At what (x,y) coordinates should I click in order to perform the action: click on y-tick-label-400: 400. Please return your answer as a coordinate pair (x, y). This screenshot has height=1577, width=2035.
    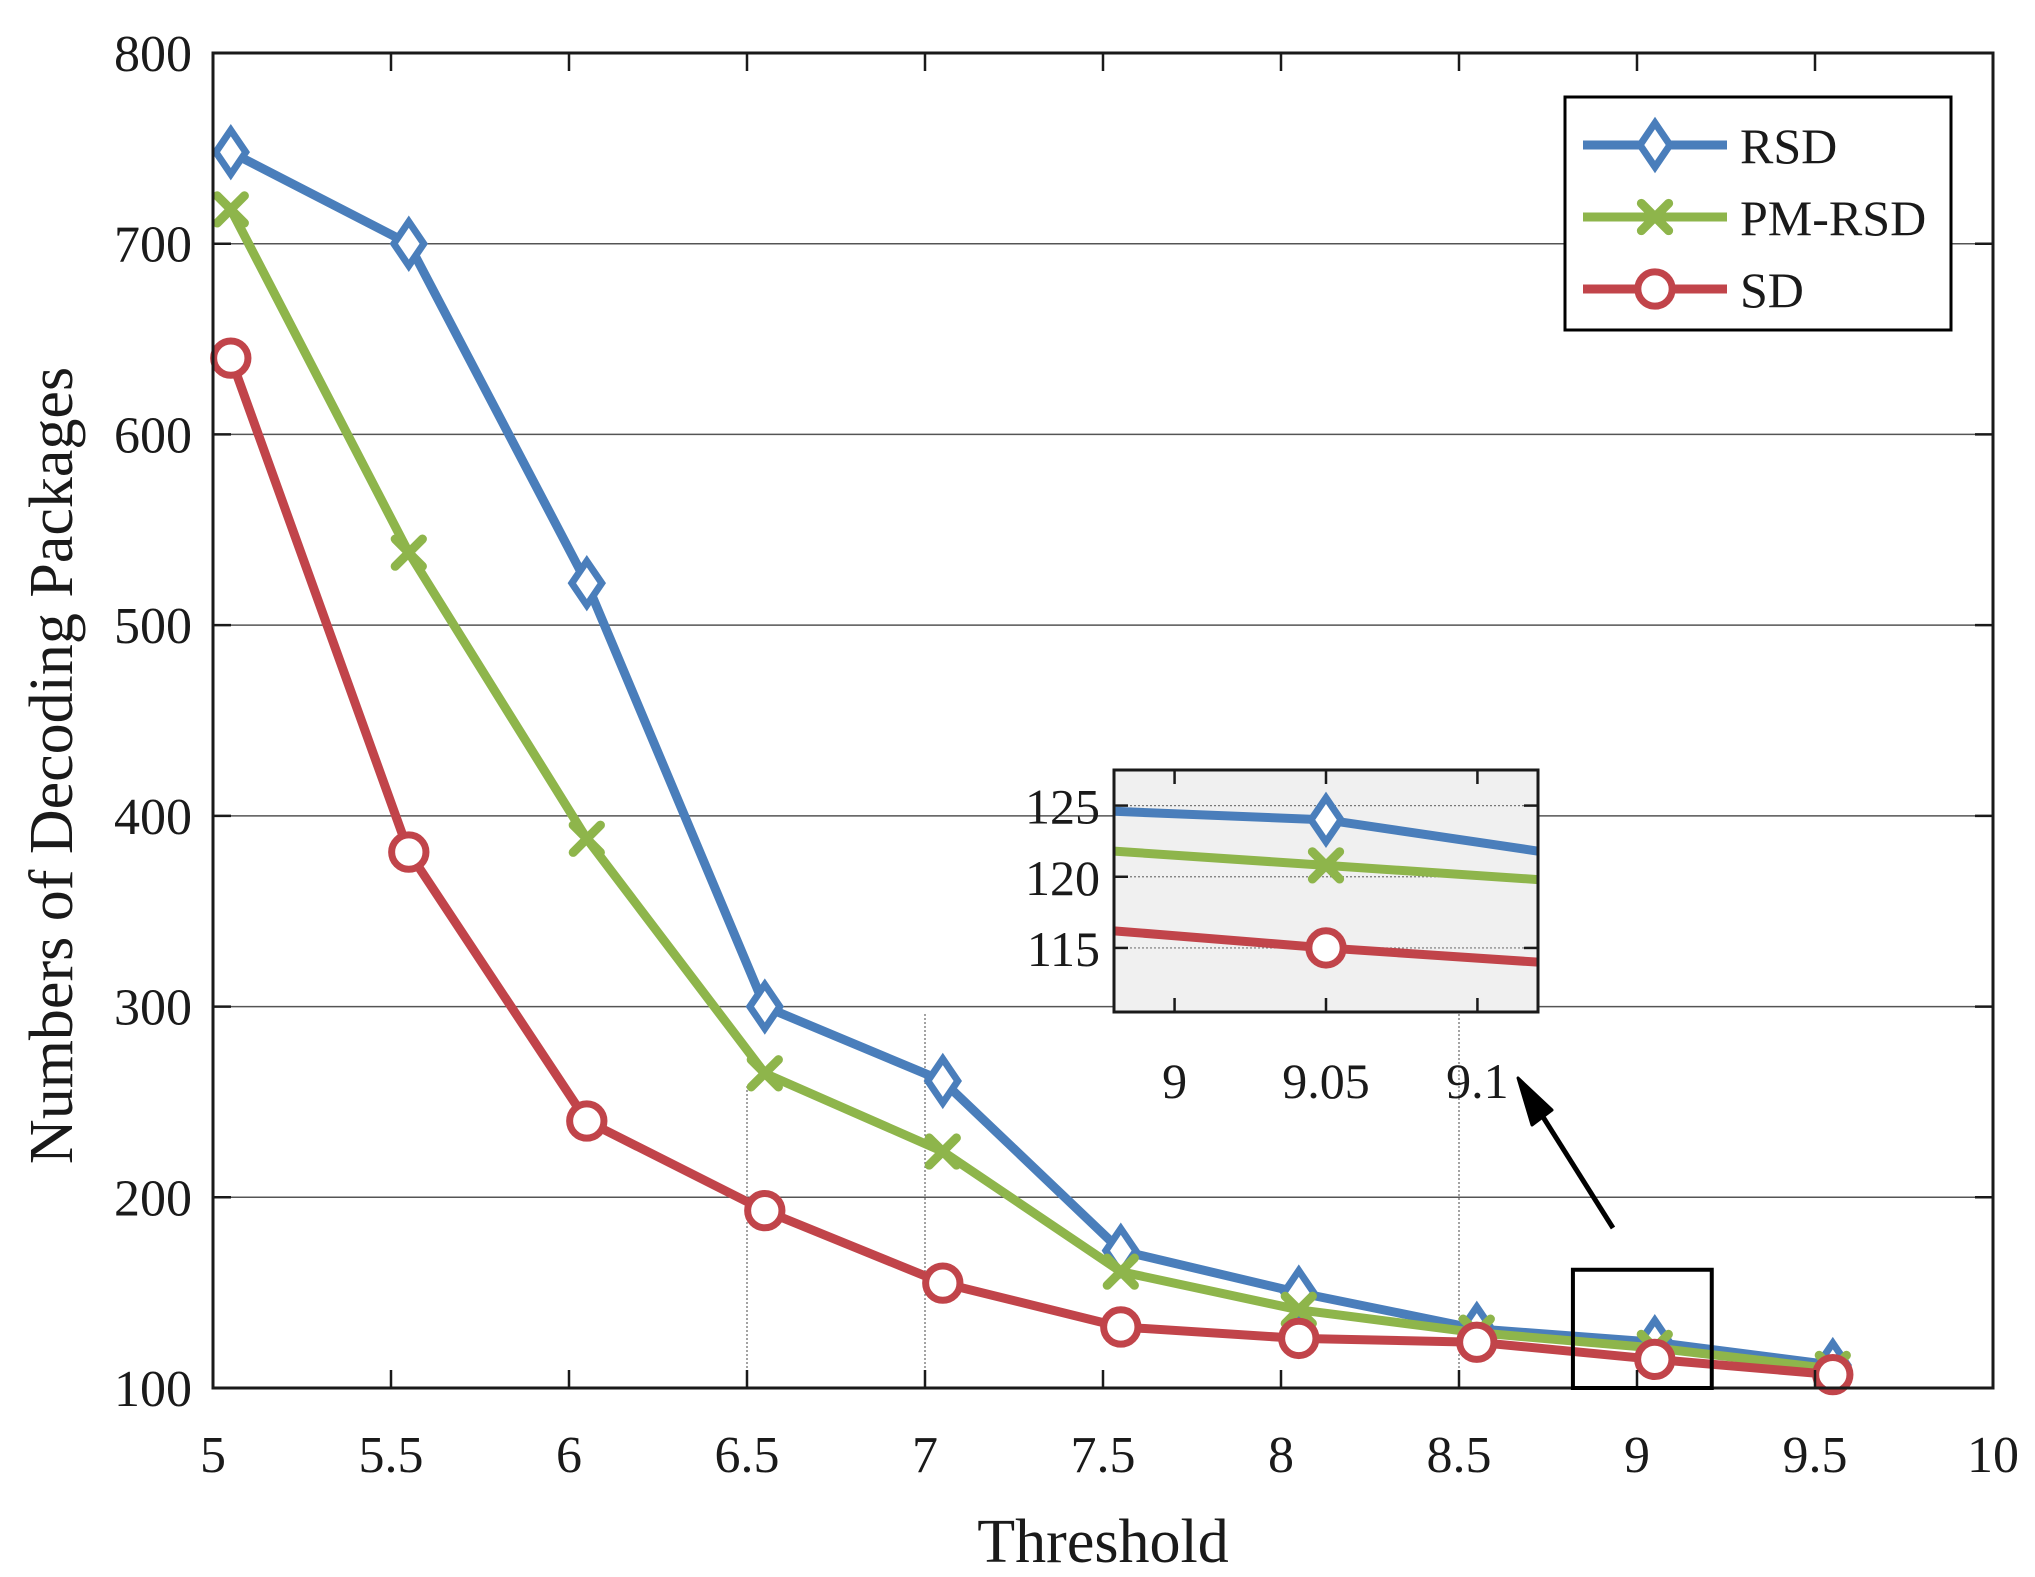
    Looking at the image, I should click on (153, 817).